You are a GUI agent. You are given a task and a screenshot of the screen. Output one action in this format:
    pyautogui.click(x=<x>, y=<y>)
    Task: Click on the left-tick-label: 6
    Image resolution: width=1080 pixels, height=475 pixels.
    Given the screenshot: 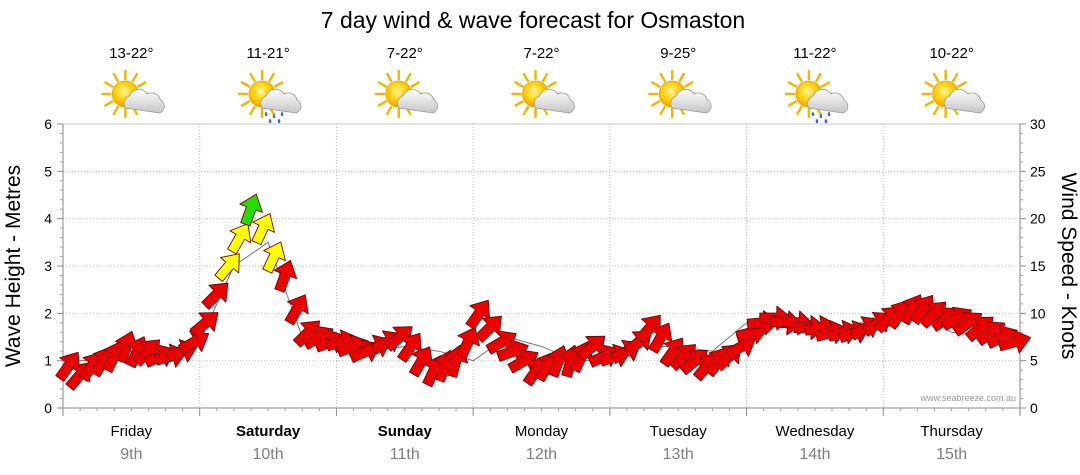 What is the action you would take?
    pyautogui.click(x=48, y=124)
    